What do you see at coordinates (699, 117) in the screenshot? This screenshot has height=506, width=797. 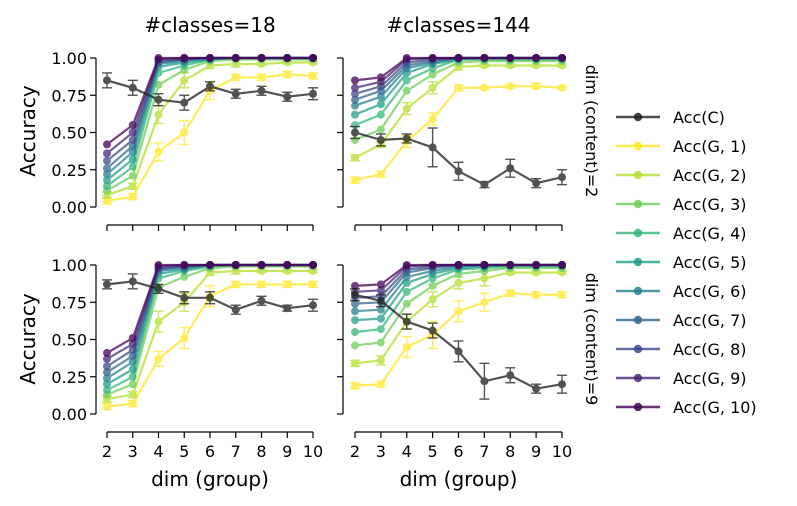 I see `legend-label: Acc(C)` at bounding box center [699, 117].